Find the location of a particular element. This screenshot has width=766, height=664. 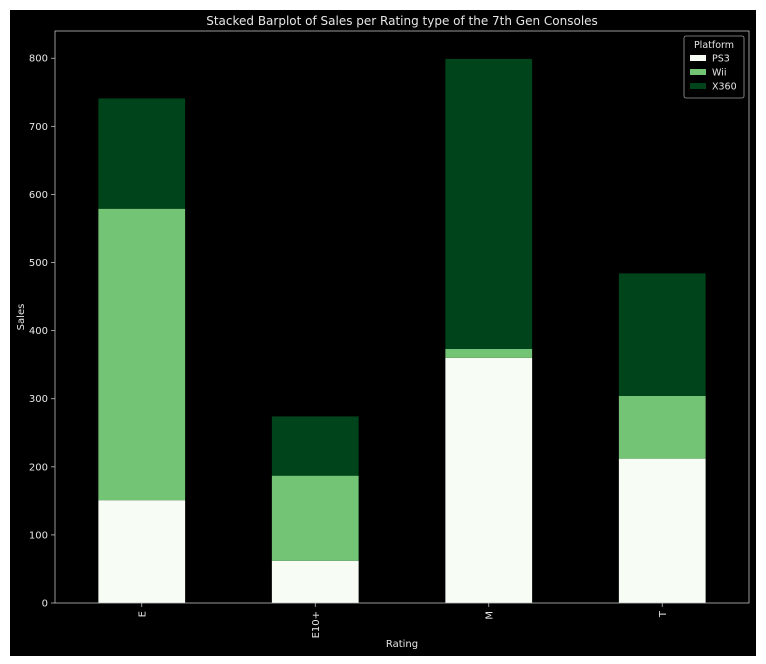

y-axis-label: Sales is located at coordinates (21, 317).